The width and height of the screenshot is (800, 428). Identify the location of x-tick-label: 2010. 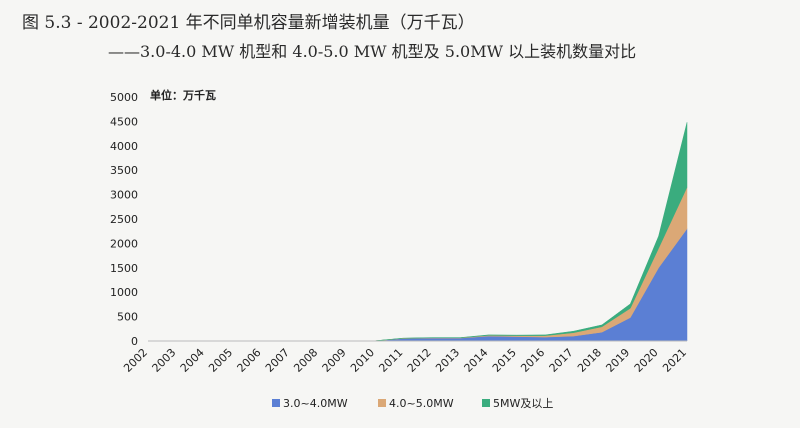
(362, 360).